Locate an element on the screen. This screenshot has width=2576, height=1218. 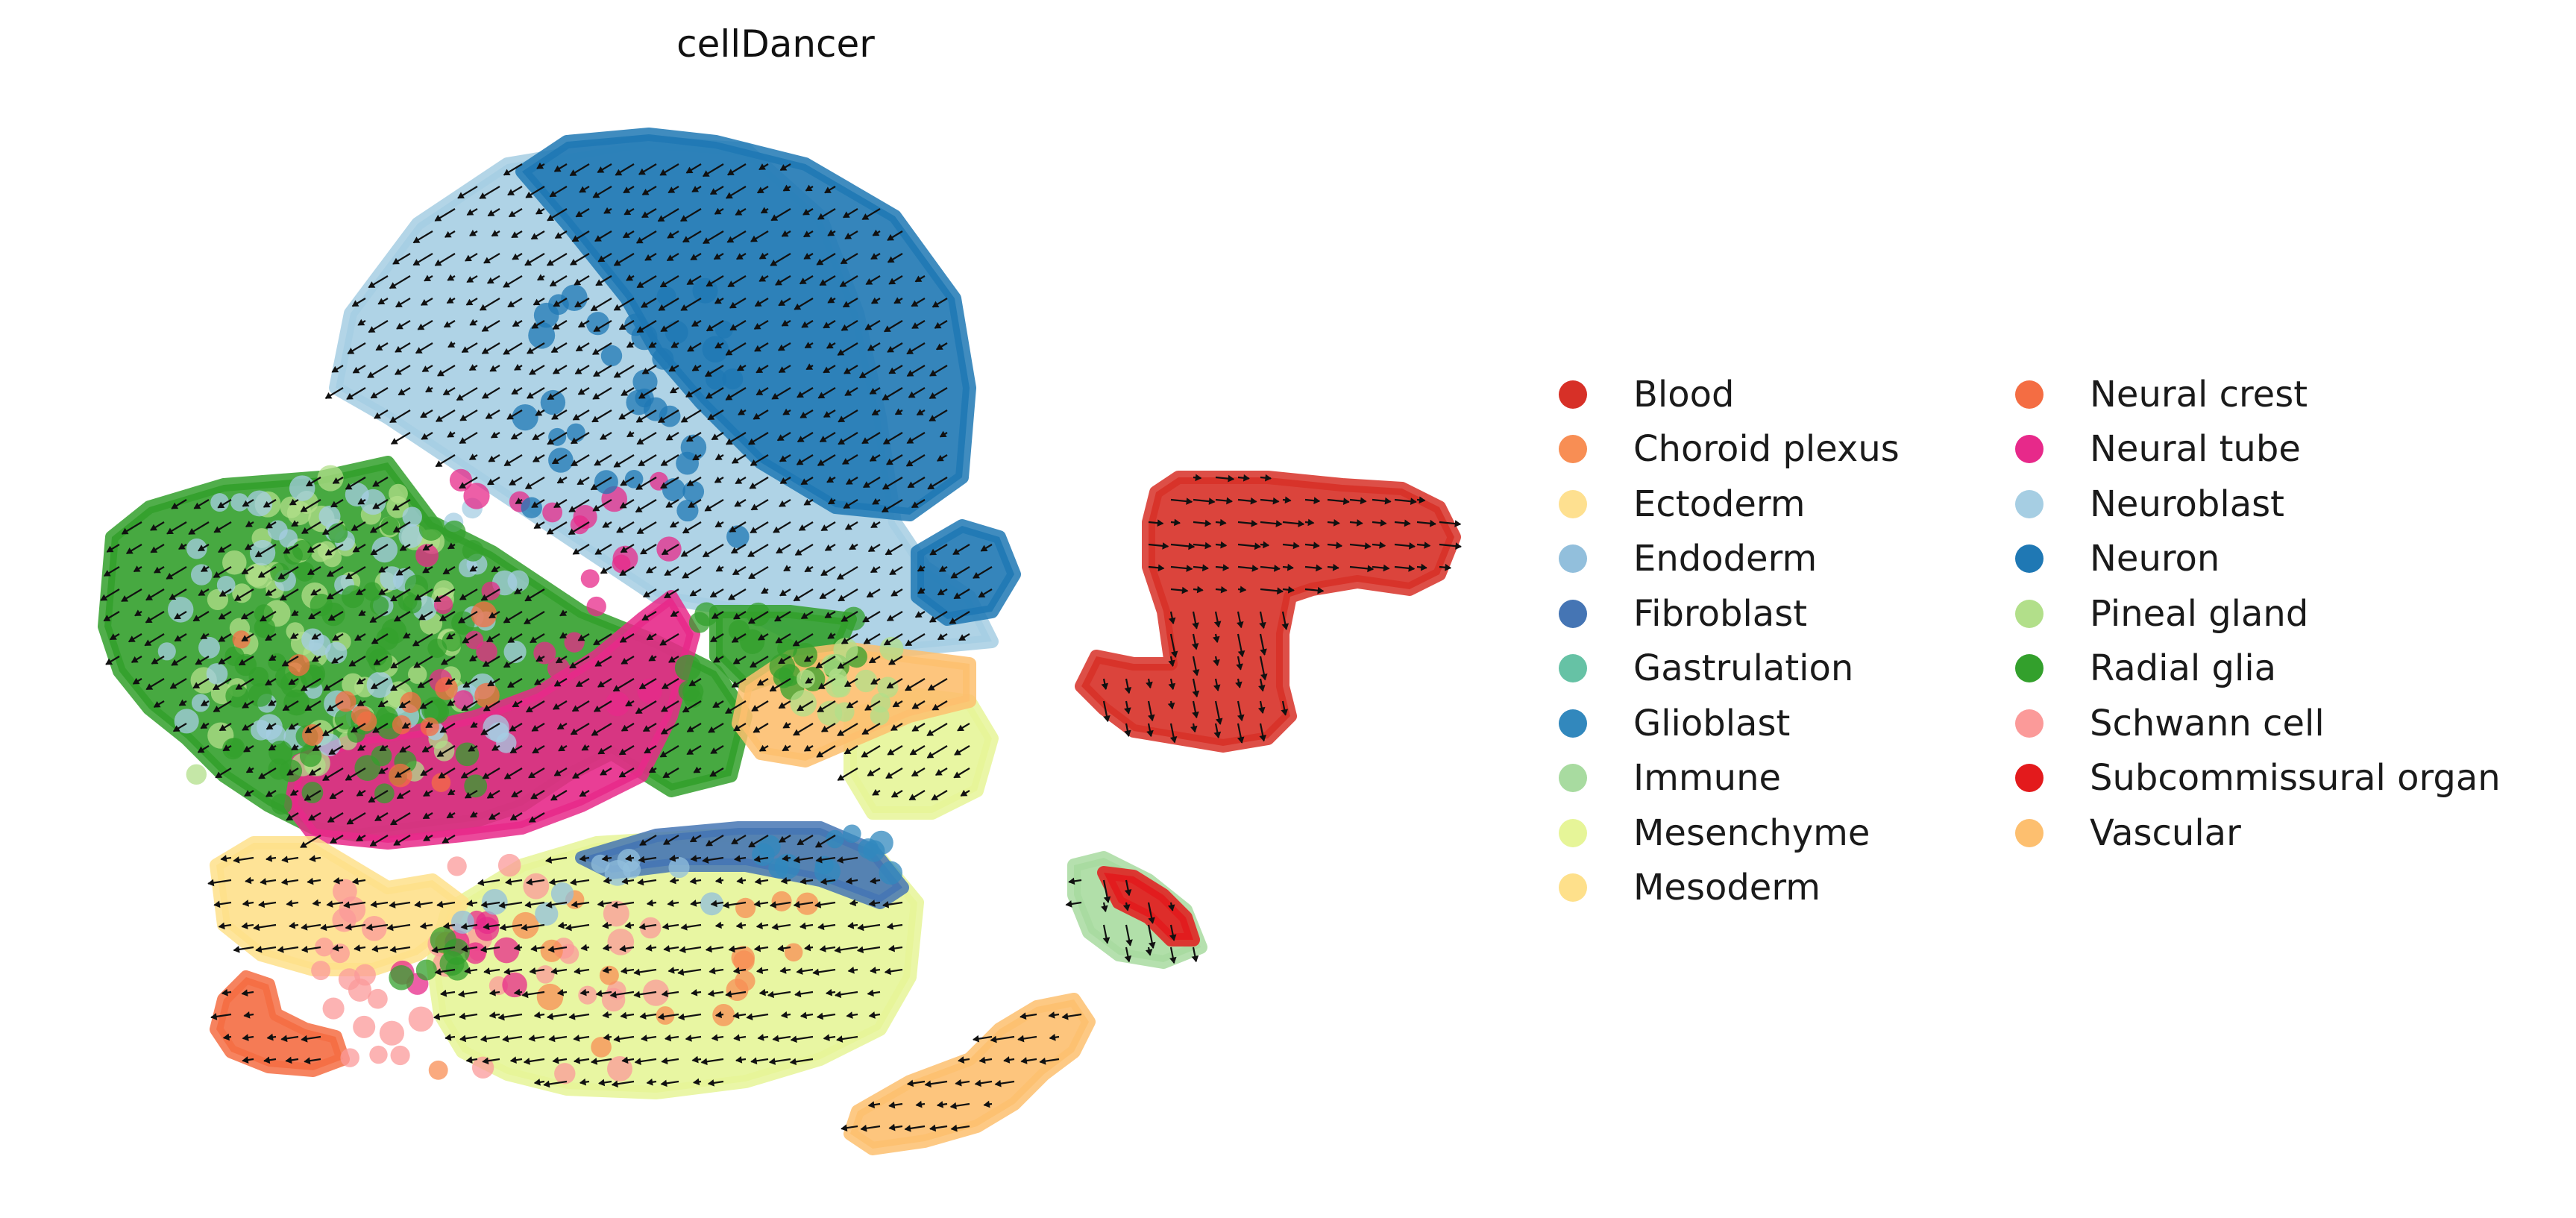
legend-item: Ectoderm is located at coordinates (1682, 504).